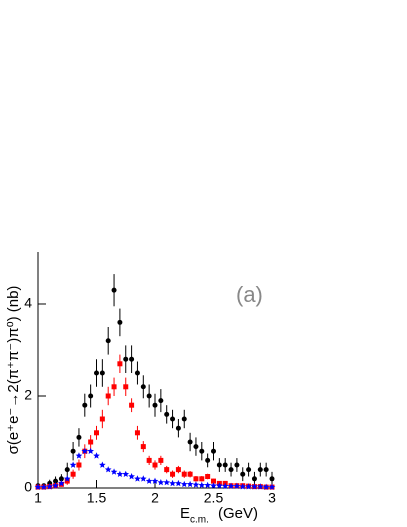 The image size is (407, 527). I want to click on x-axis-label-unit: (GeV), so click(238, 513).